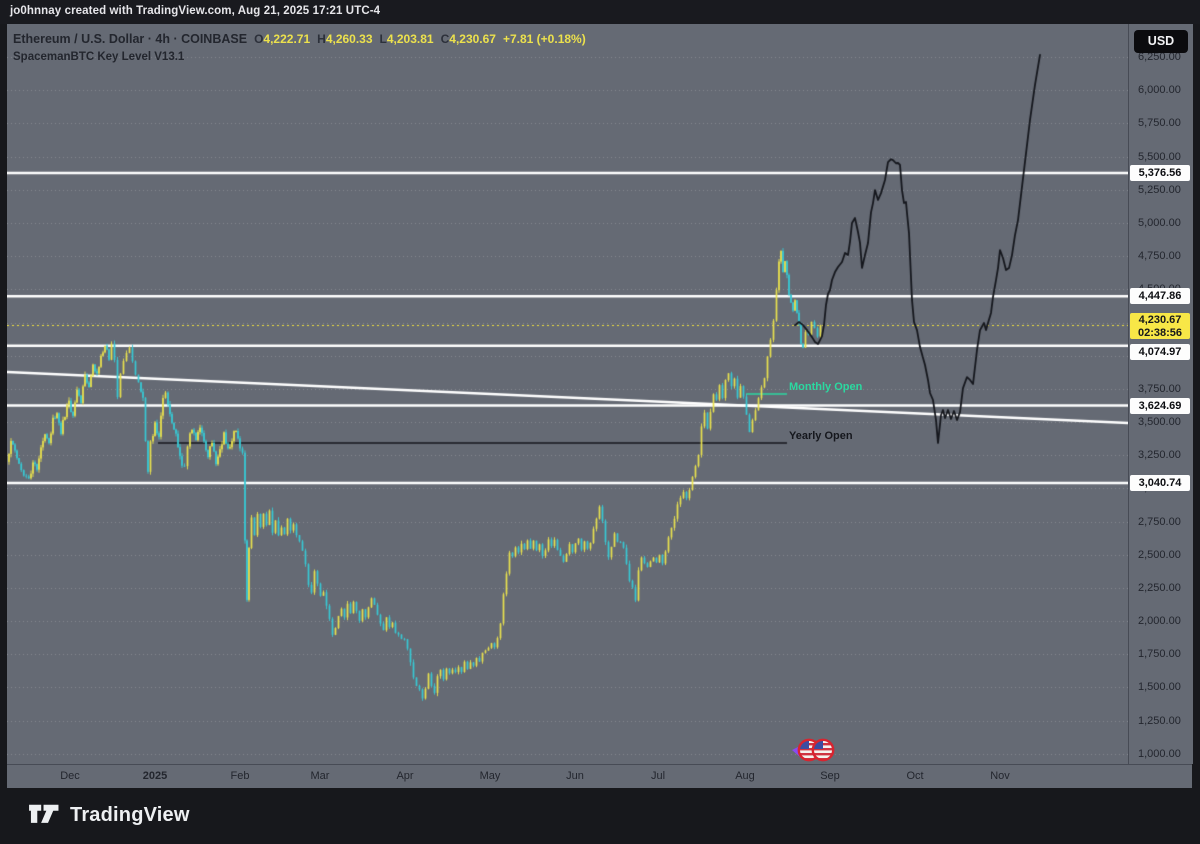 This screenshot has height=844, width=1200. What do you see at coordinates (1160, 173) in the screenshot?
I see `key-level-badge: 5,376.56` at bounding box center [1160, 173].